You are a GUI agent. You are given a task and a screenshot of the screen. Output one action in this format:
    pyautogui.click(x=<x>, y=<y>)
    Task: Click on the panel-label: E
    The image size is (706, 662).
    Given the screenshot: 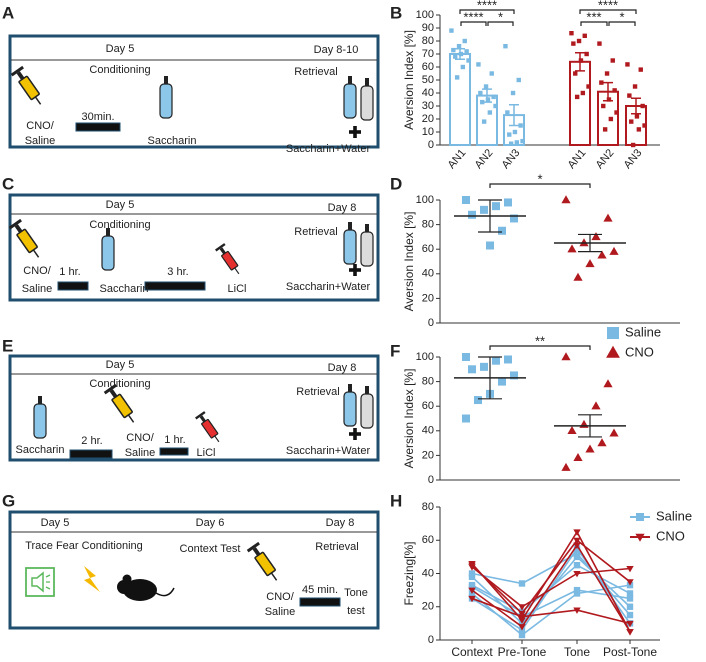 What is the action you would take?
    pyautogui.click(x=7, y=345)
    